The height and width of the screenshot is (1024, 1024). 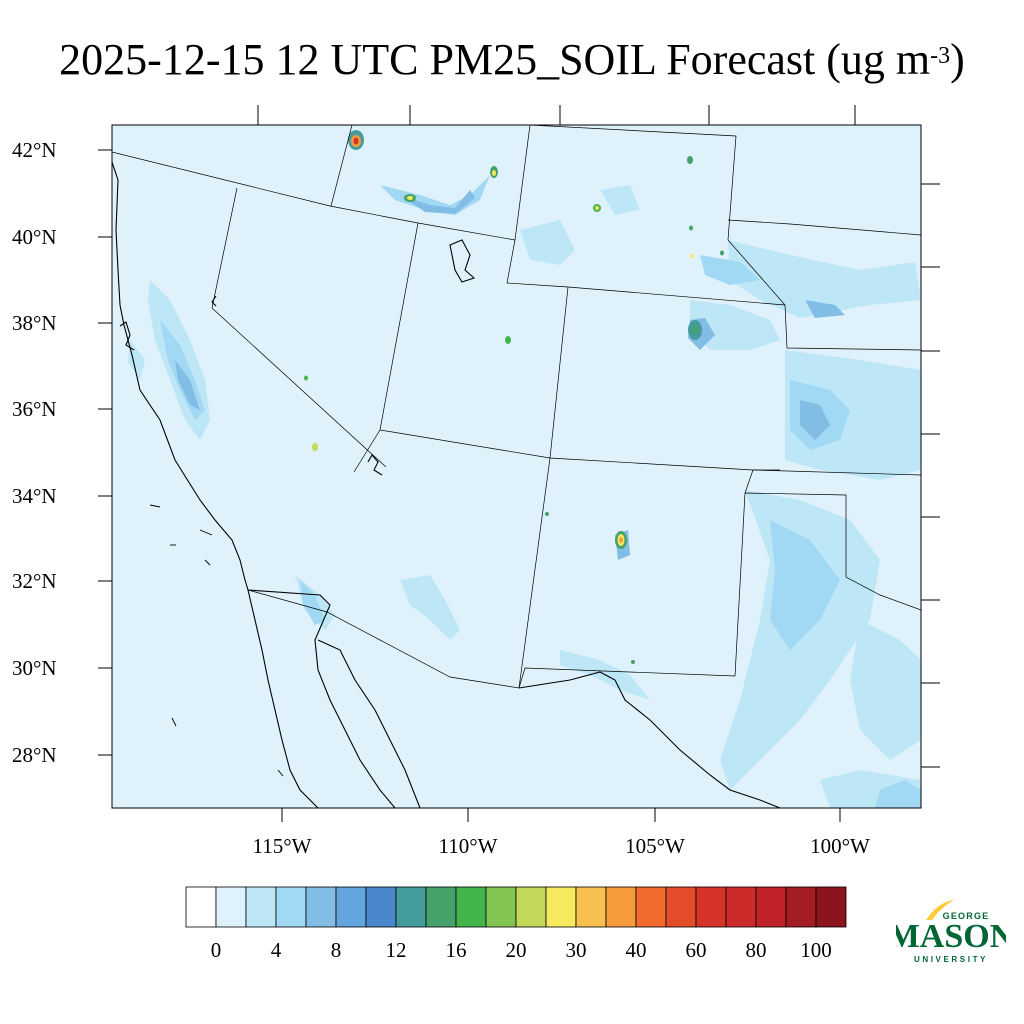 What do you see at coordinates (816, 950) in the screenshot?
I see `colorbar-label: 100` at bounding box center [816, 950].